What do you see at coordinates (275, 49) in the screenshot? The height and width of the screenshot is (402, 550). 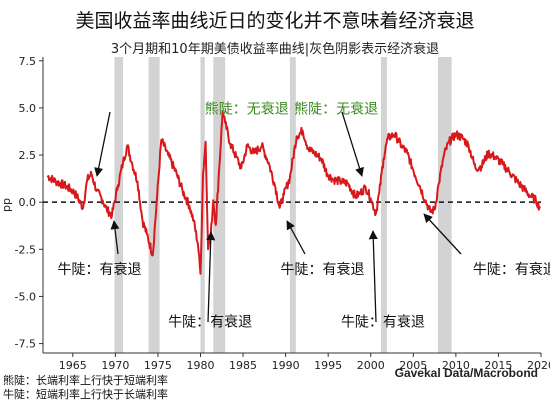 I see `chart-subtitle: 3个月期和10年期美债收益率曲线|灰色阴影表示经济衰退` at bounding box center [275, 49].